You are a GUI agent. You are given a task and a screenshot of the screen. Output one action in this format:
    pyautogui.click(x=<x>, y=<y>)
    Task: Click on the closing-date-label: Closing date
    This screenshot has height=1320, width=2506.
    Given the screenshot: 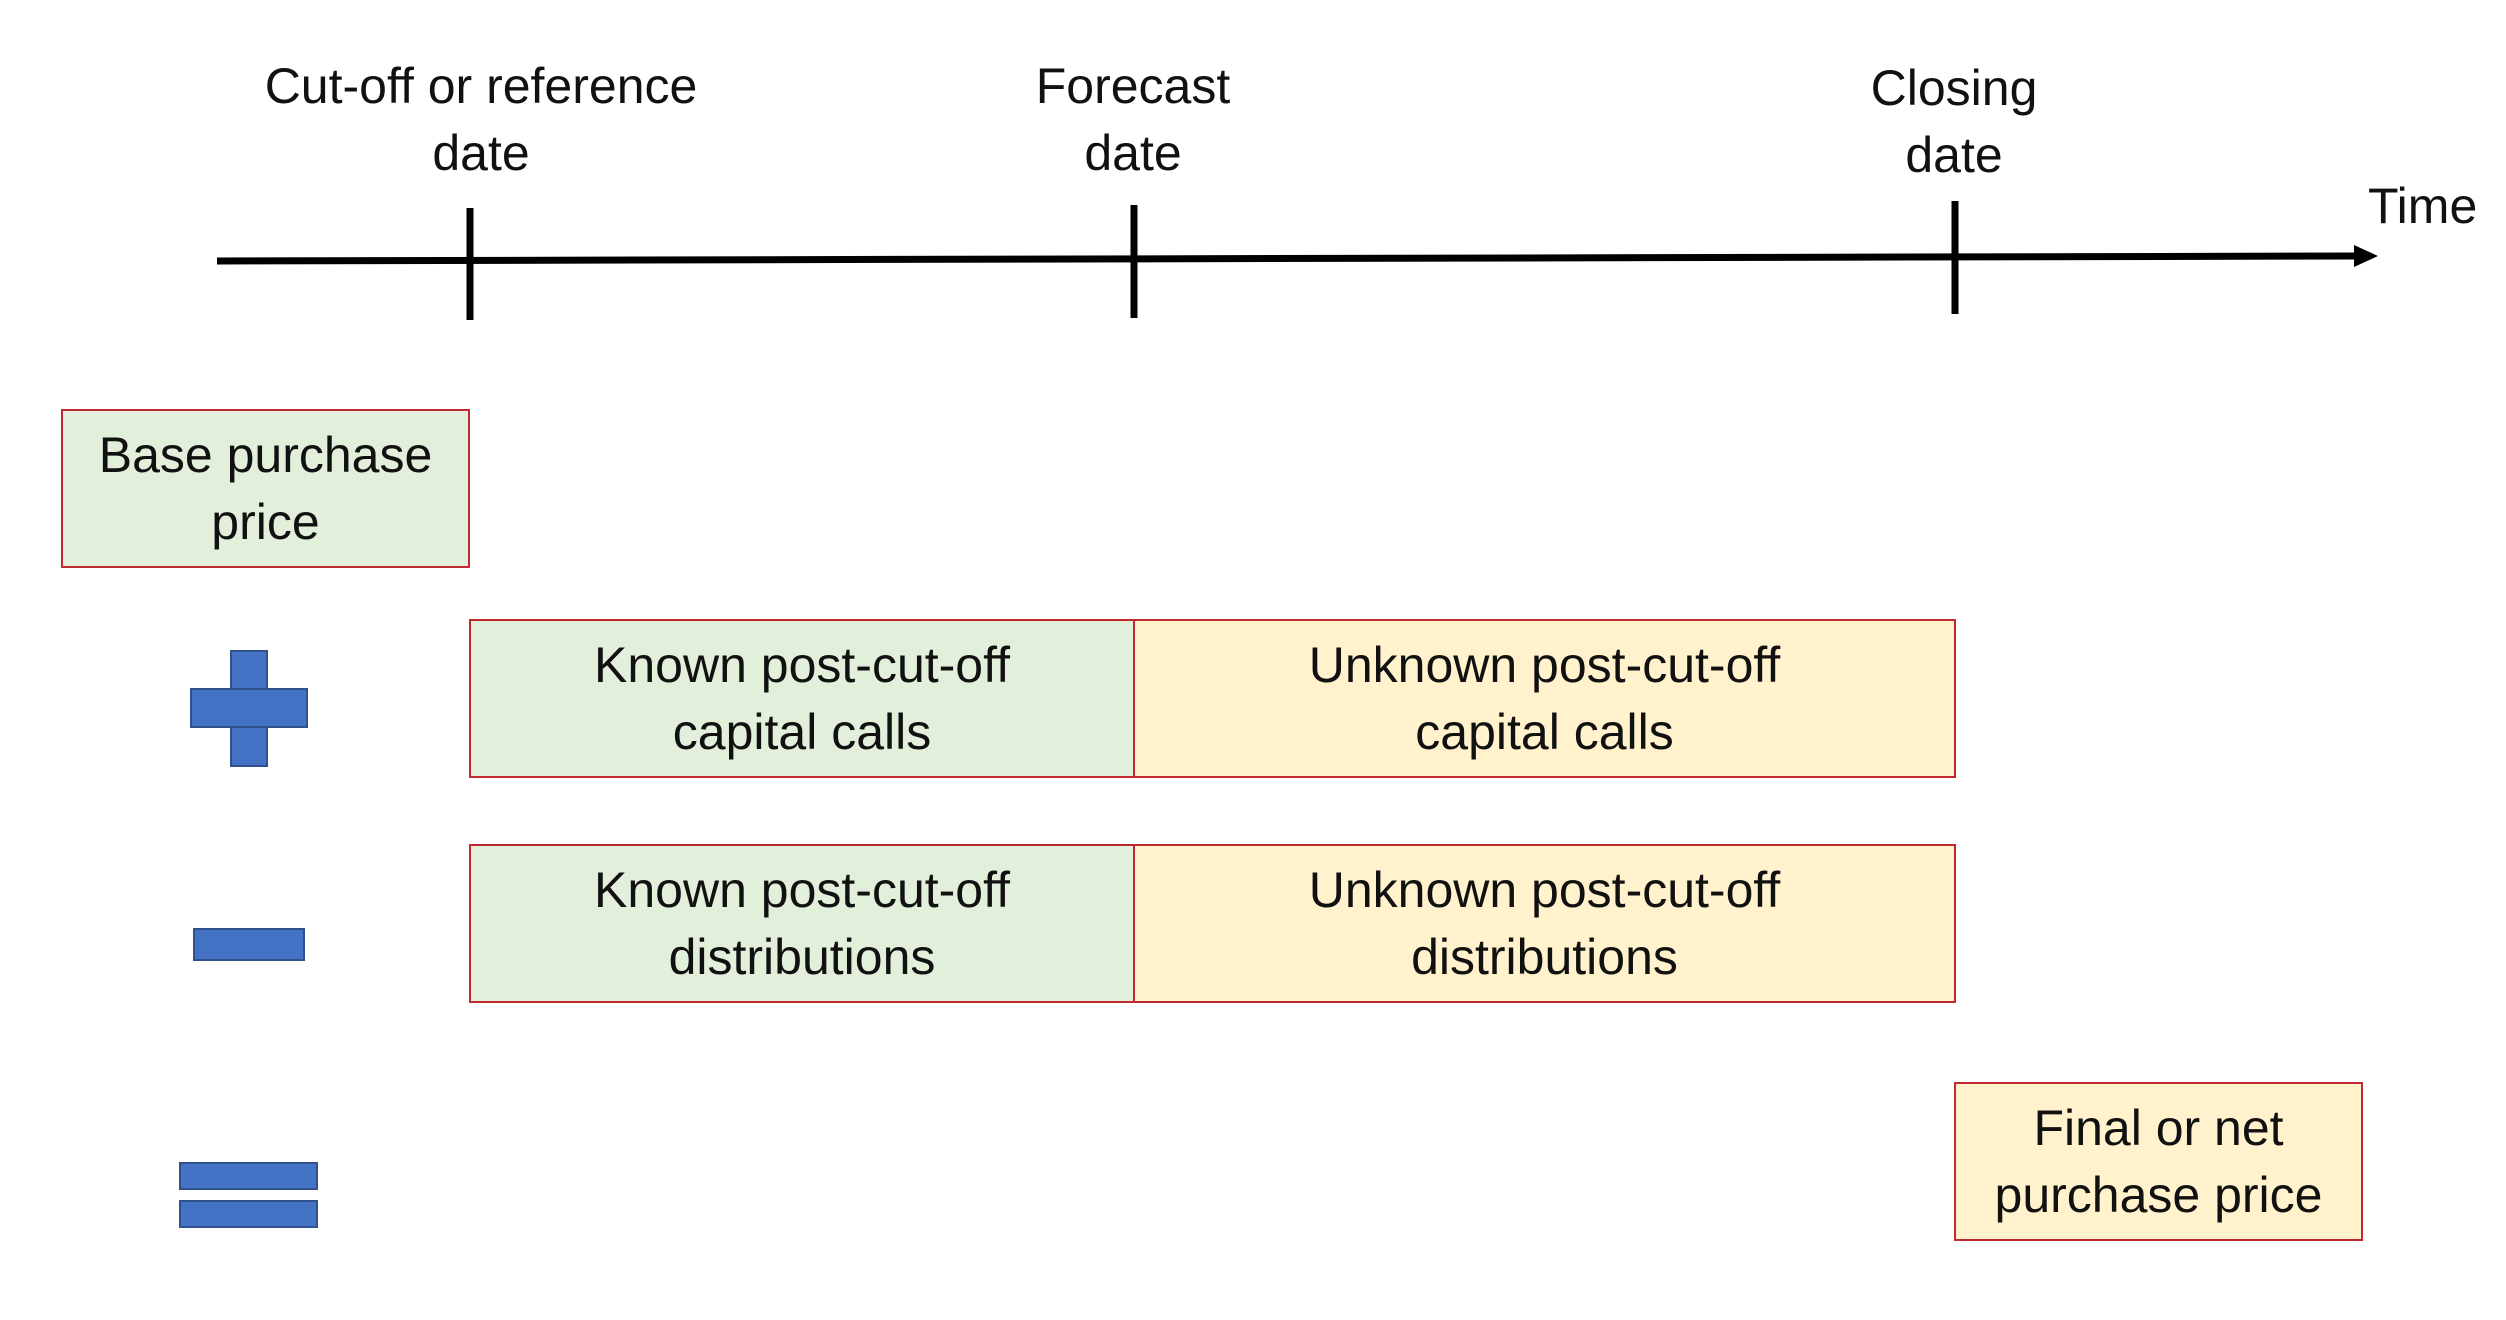 What is the action you would take?
    pyautogui.click(x=1954, y=121)
    